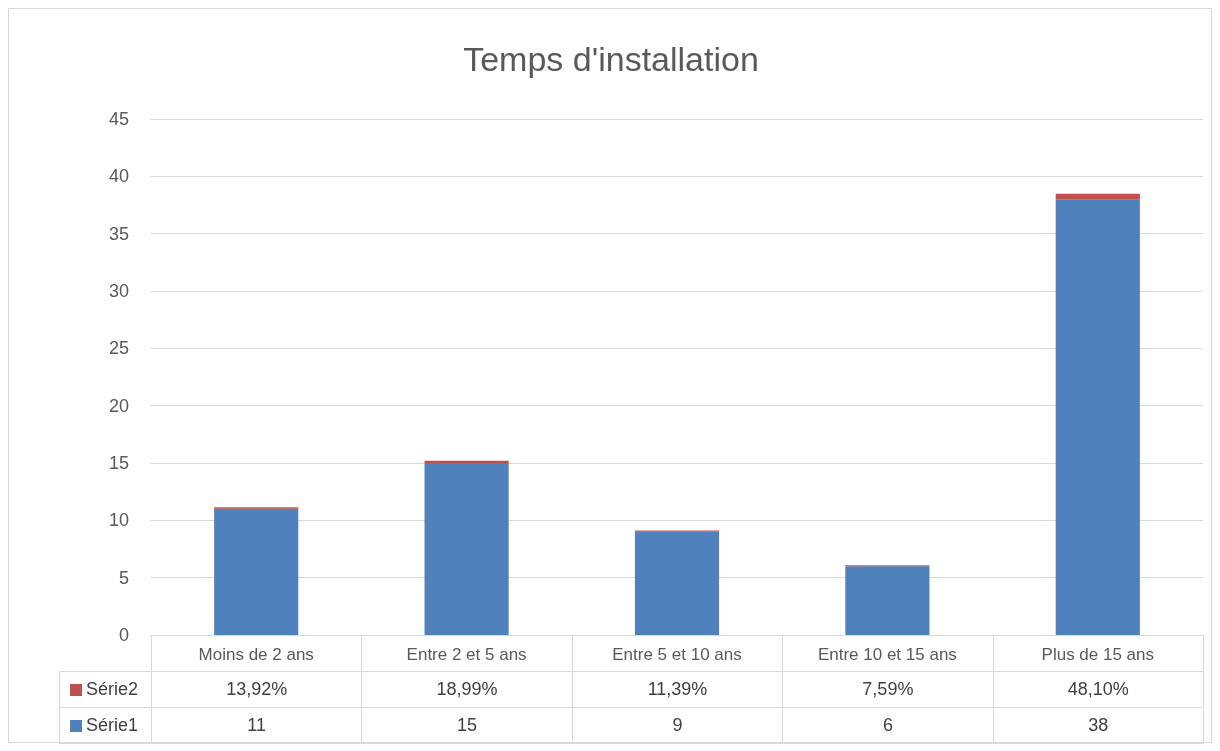 Image resolution: width=1220 pixels, height=751 pixels. Describe the element at coordinates (887, 654) in the screenshot. I see `x-tick-label: Entre 10 et 15 ans` at that location.